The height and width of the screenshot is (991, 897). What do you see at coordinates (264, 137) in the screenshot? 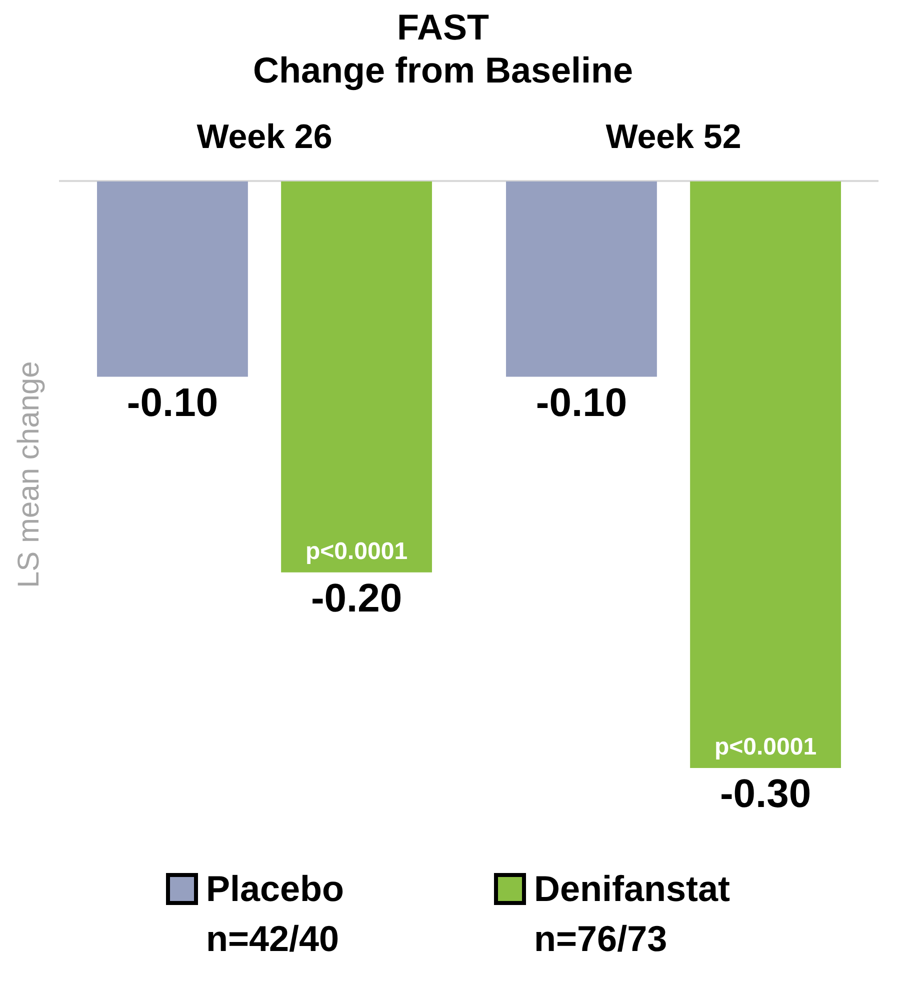
I see `x-tick-label: Week 26` at bounding box center [264, 137].